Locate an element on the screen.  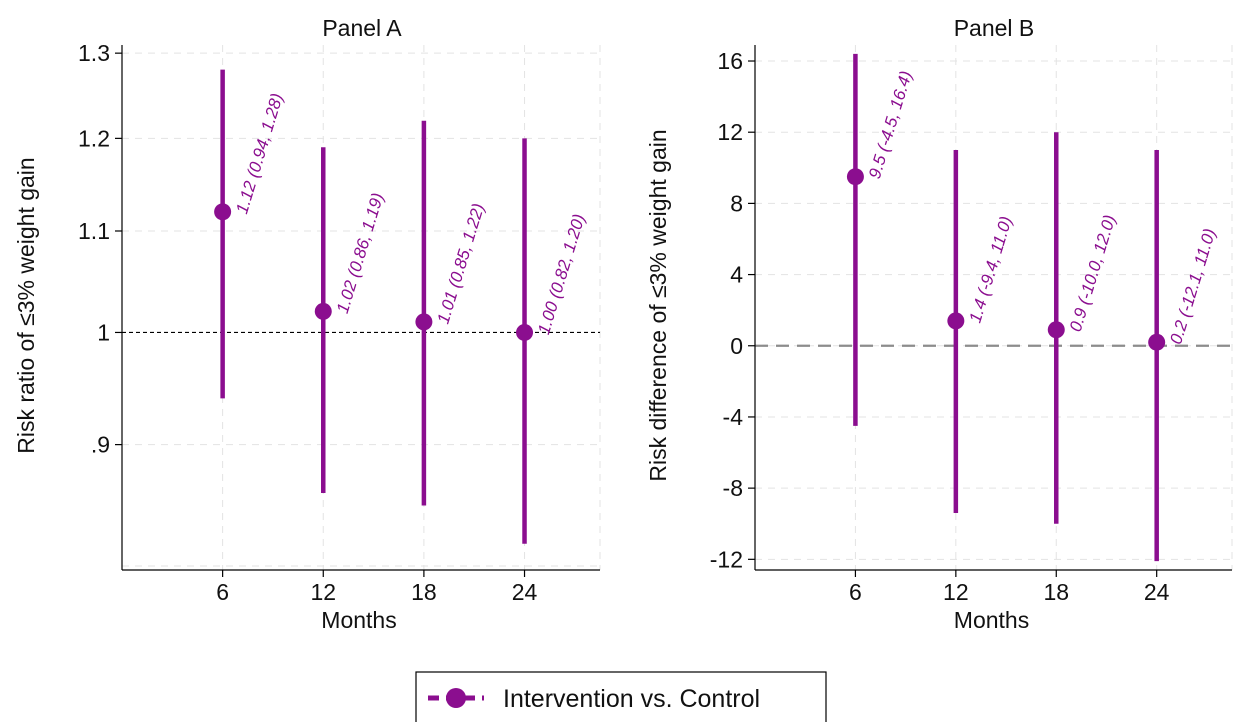
y-tick-label: 4 is located at coordinates (736, 275).